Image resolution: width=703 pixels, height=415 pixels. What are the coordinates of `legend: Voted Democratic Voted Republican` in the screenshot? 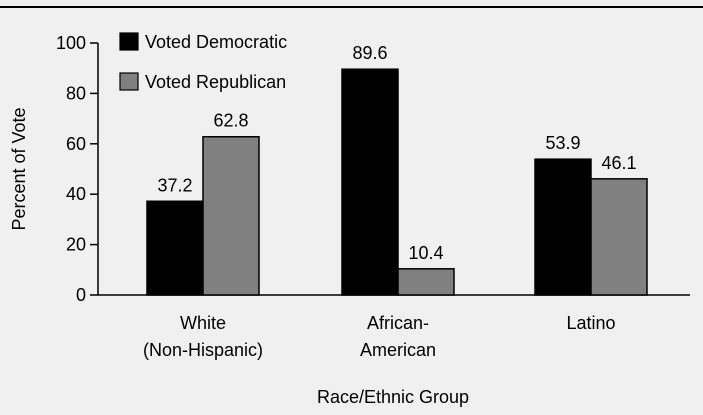 It's located at (203, 62).